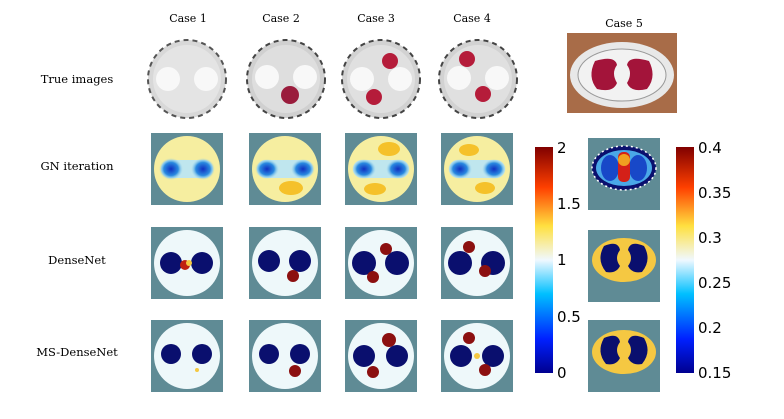 The height and width of the screenshot is (419, 784). I want to click on row-label-true-images: True images, so click(77, 79).